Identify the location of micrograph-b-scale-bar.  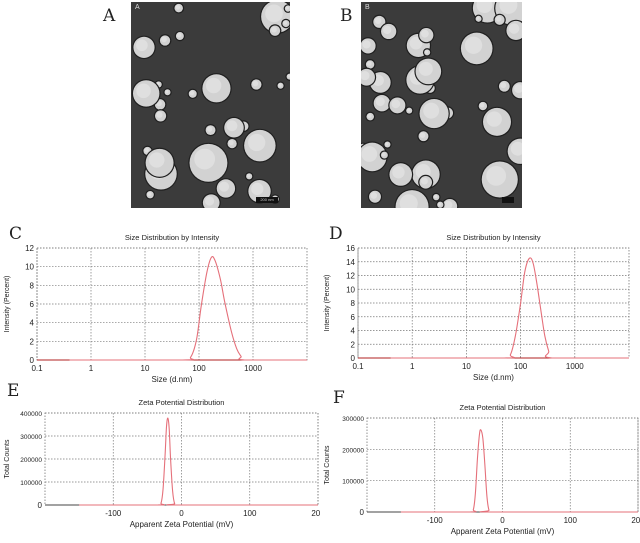
(508, 200).